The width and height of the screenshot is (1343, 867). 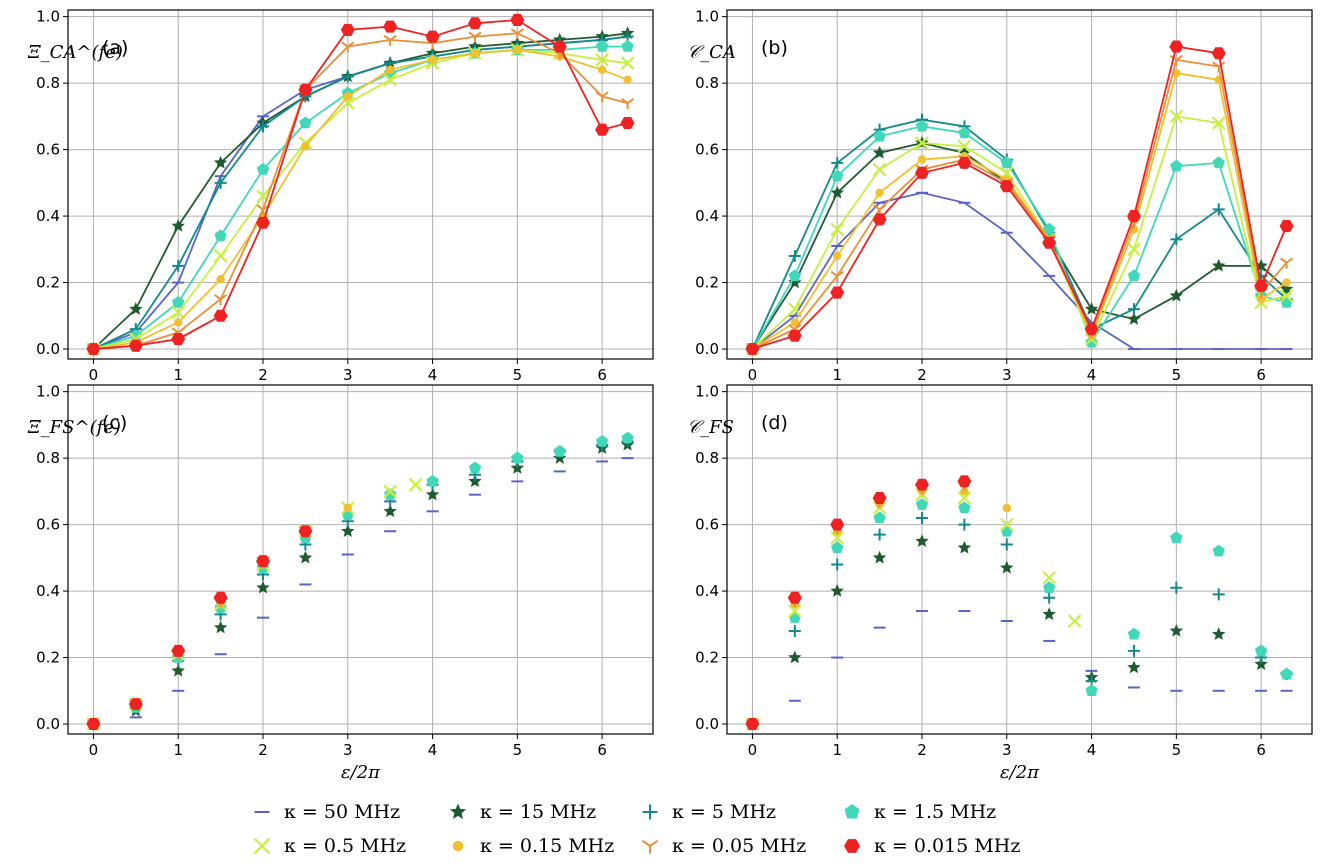 I want to click on legend-item: κ = 0.05 MHz, so click(x=723, y=846).